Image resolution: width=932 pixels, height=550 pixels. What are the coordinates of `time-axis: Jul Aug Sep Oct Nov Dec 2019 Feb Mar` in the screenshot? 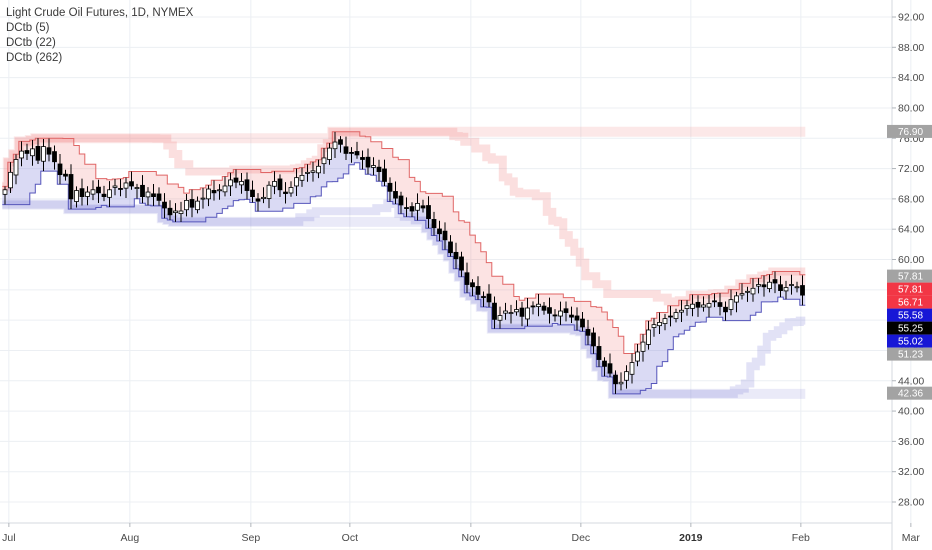 It's located at (461, 533).